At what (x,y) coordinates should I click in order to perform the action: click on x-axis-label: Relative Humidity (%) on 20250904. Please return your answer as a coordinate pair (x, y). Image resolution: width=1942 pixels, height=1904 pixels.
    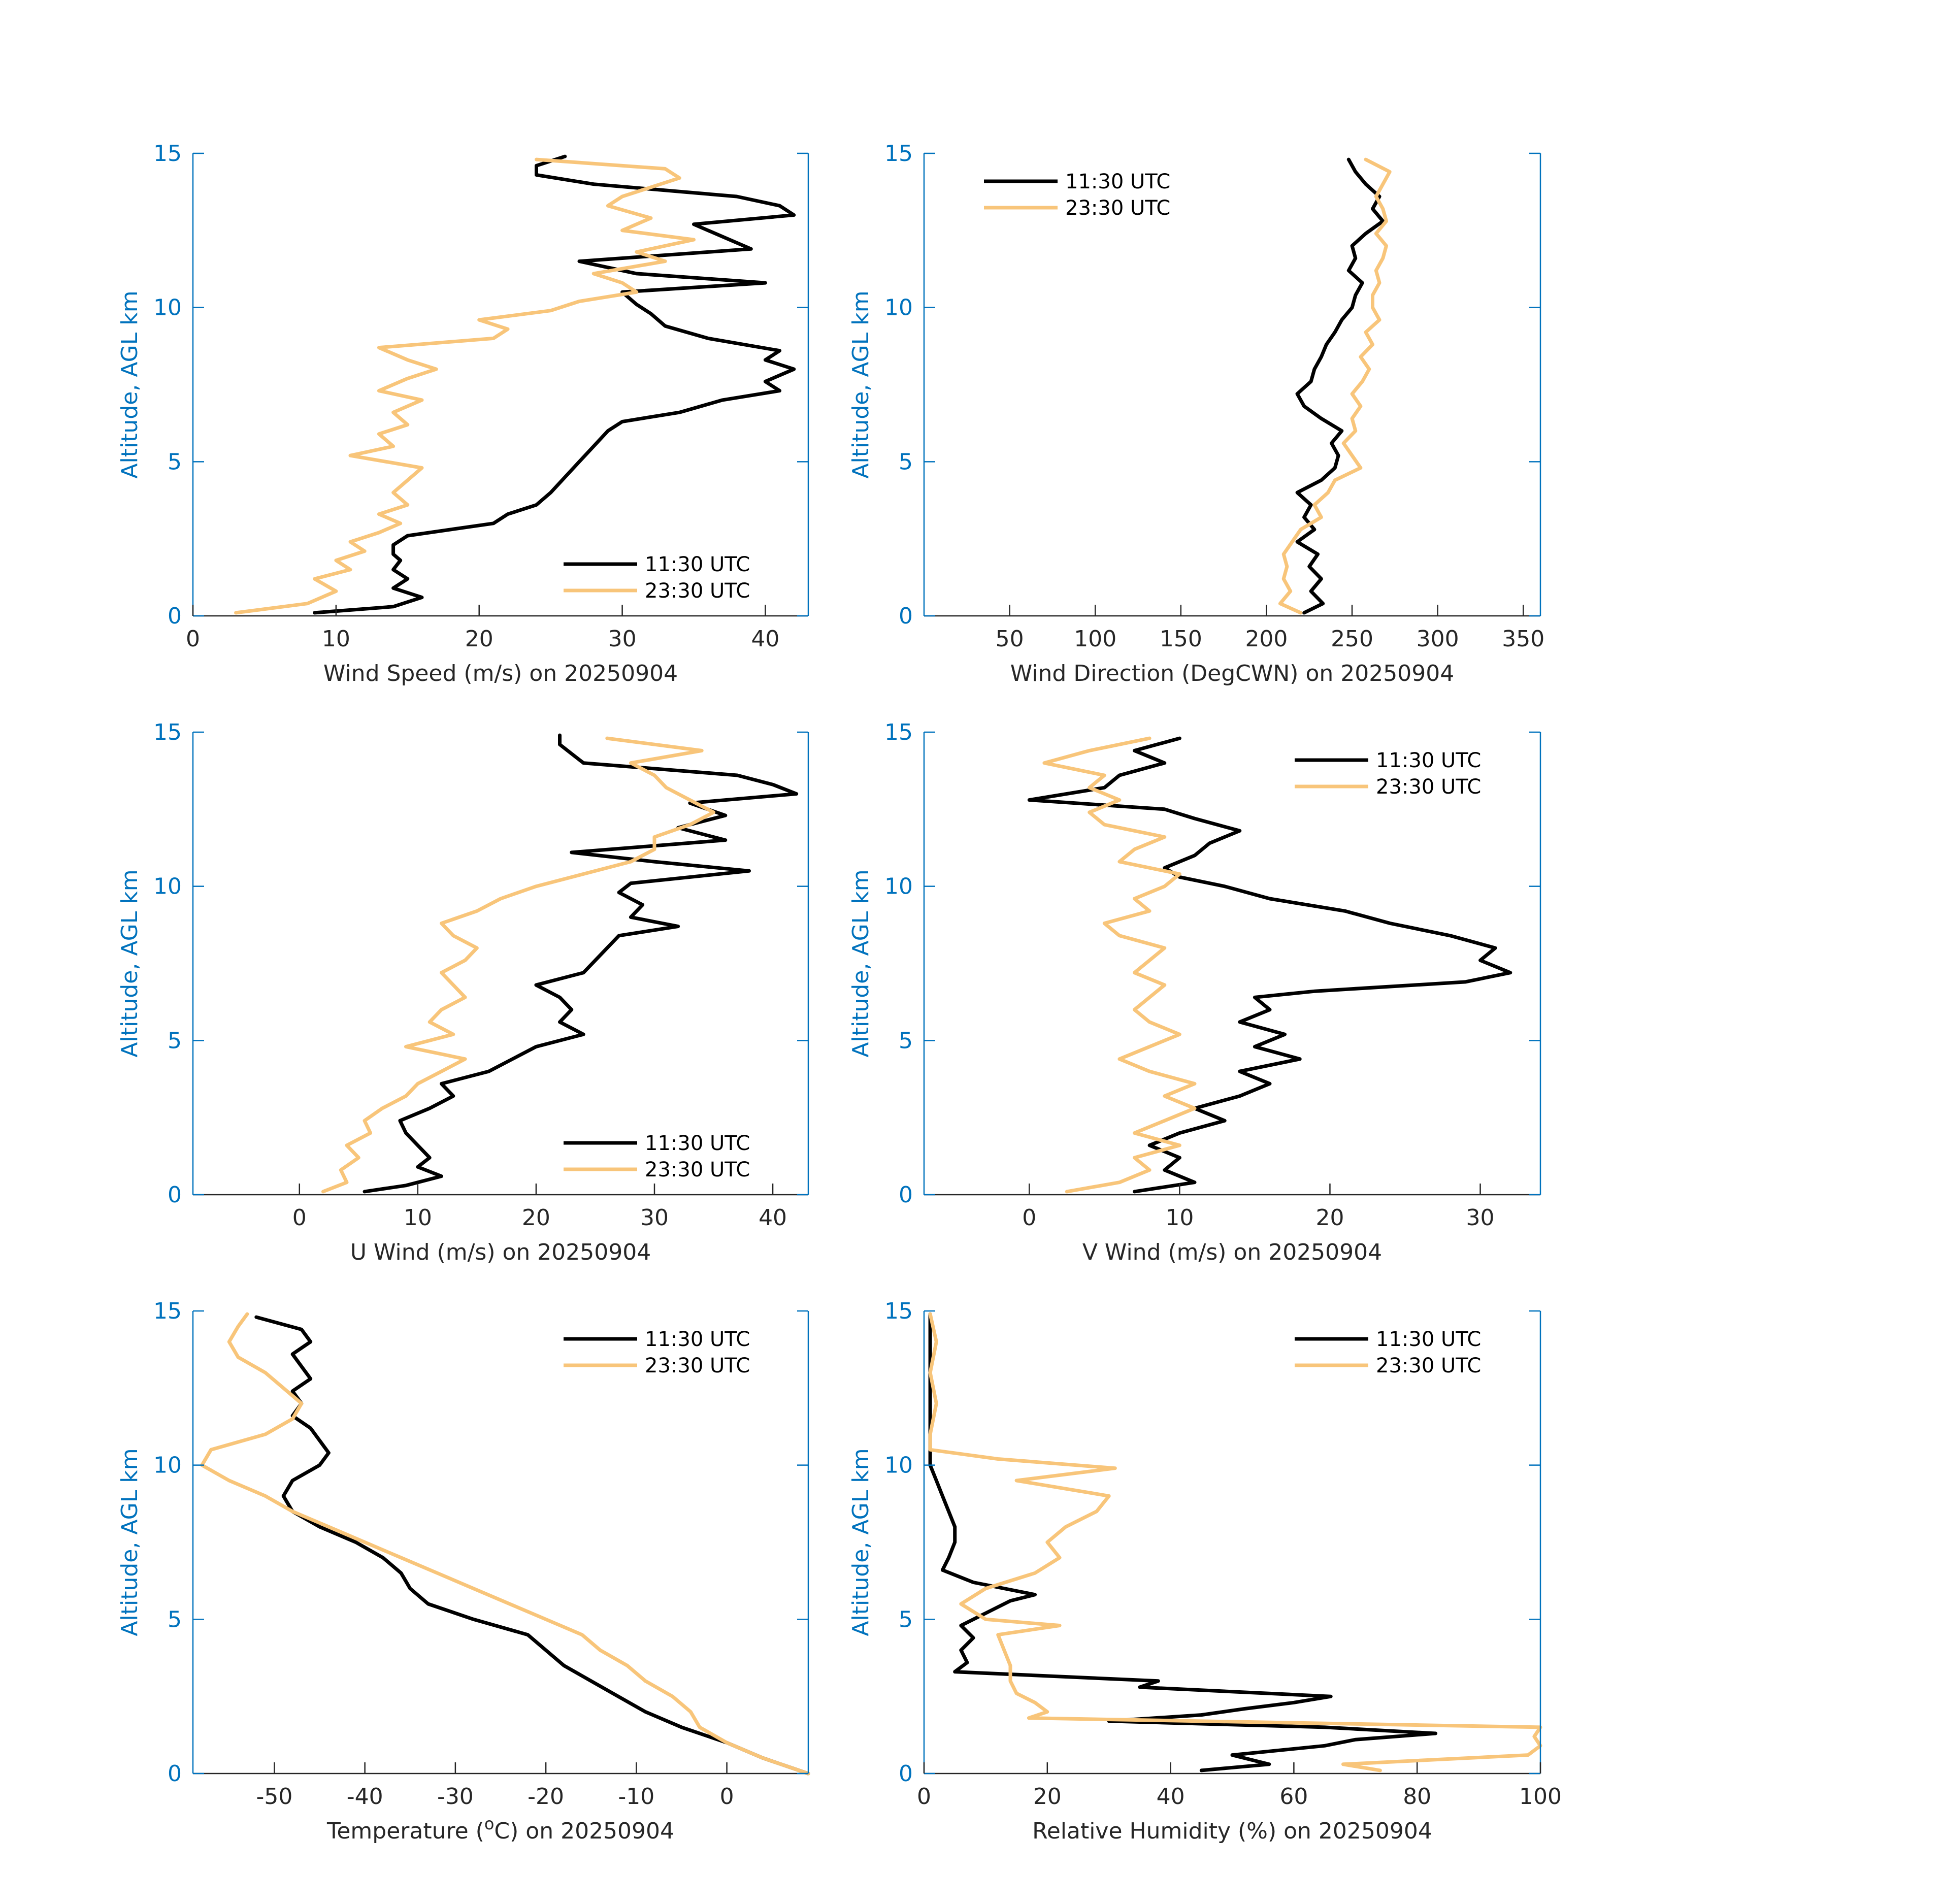
    Looking at the image, I should click on (1232, 1831).